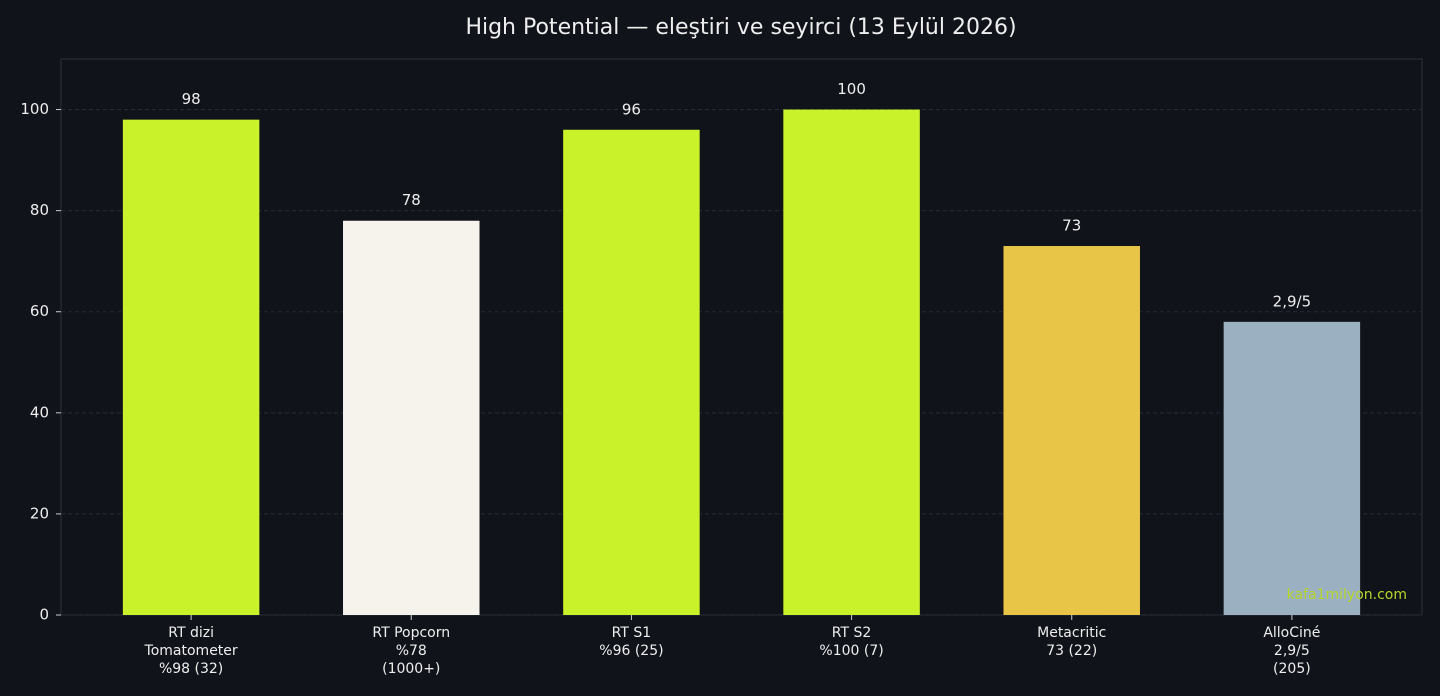 The image size is (1440, 696). What do you see at coordinates (851, 89) in the screenshot?
I see `value-label: 100` at bounding box center [851, 89].